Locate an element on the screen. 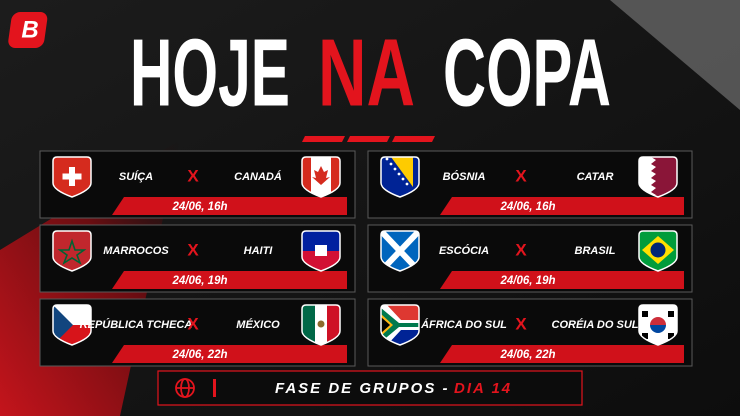  globe-icon is located at coordinates (185, 388).